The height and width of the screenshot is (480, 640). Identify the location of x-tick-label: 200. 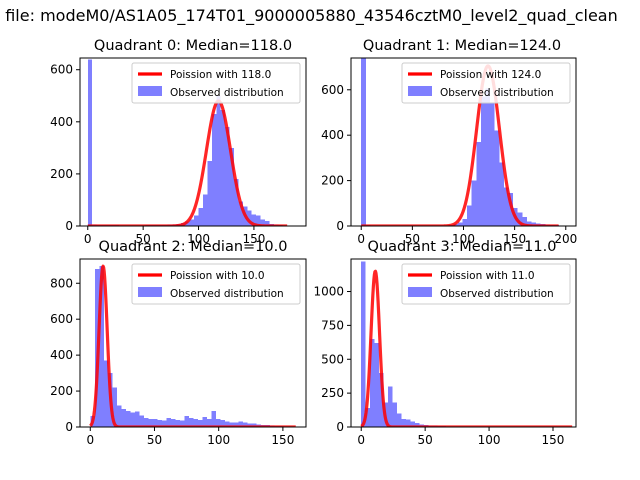
(565, 239).